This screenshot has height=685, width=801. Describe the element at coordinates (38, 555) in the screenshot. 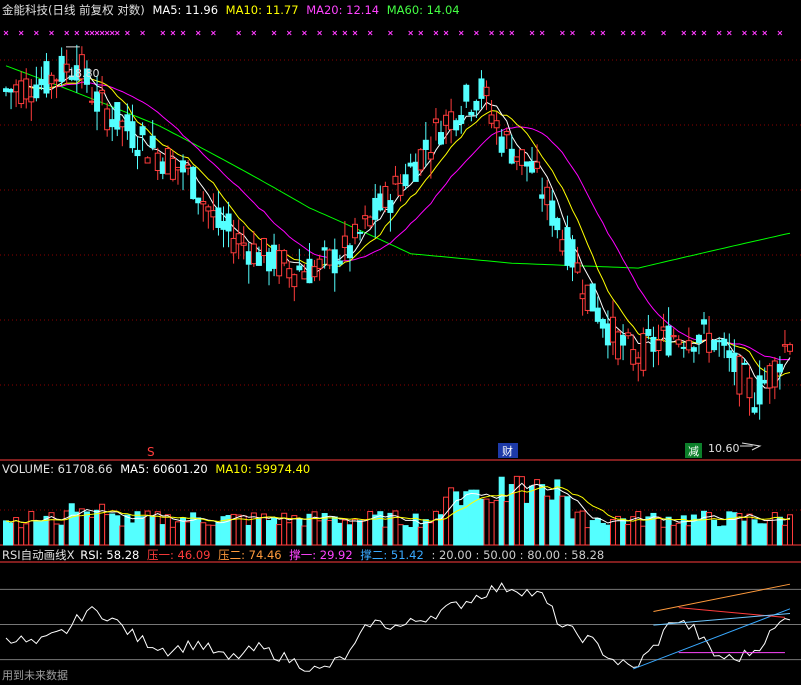

I see `rsi-title: RSI自动画线X` at that location.